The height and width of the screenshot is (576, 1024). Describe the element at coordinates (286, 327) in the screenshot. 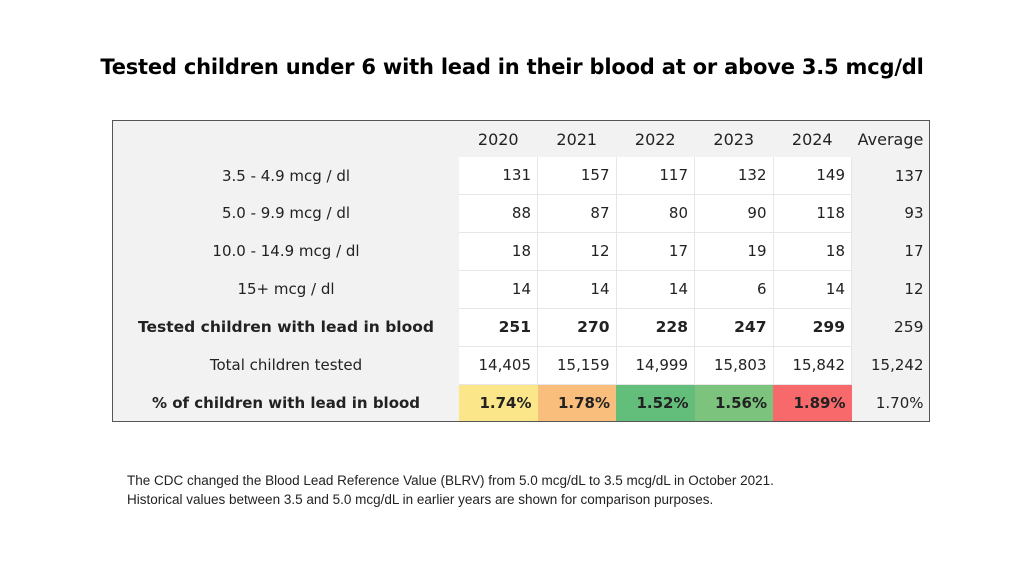

I see `row-label: Tested children with lead in blood` at that location.